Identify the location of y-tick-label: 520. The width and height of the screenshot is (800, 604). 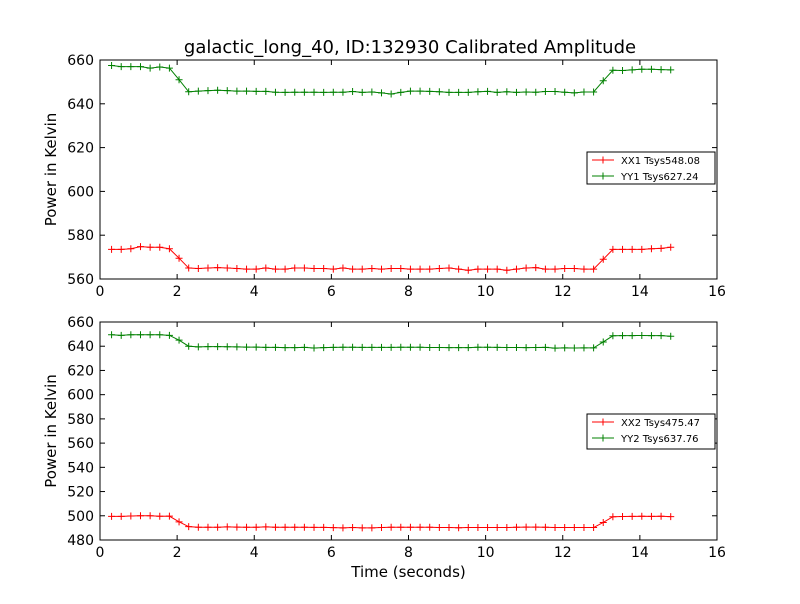
(80, 493).